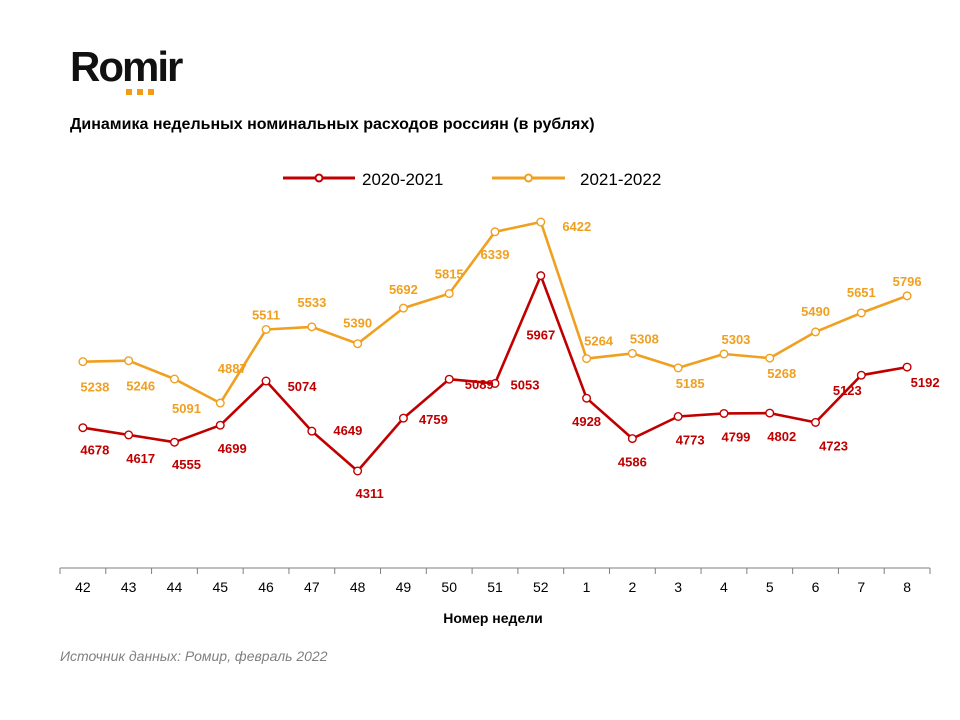 The width and height of the screenshot is (960, 720). Describe the element at coordinates (357, 323) in the screenshot. I see `data-label-2021-2022: 5390` at that location.